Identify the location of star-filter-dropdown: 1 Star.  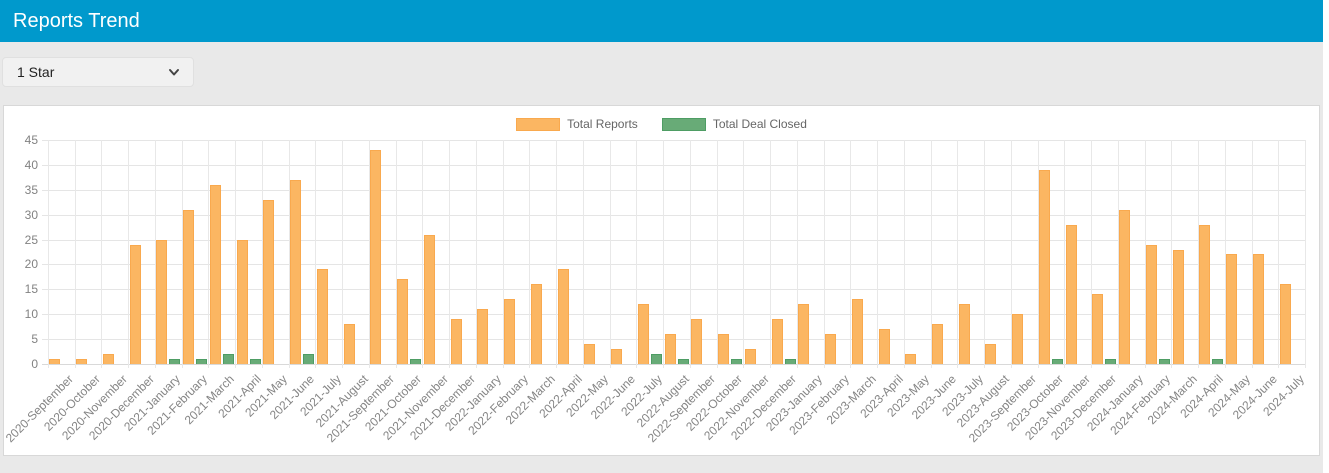
(98, 72).